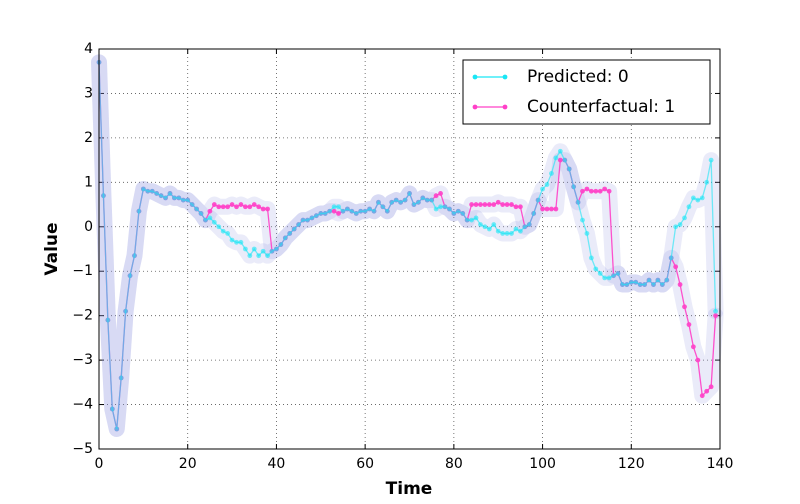  I want to click on x-tick-label: 120, so click(631, 464).